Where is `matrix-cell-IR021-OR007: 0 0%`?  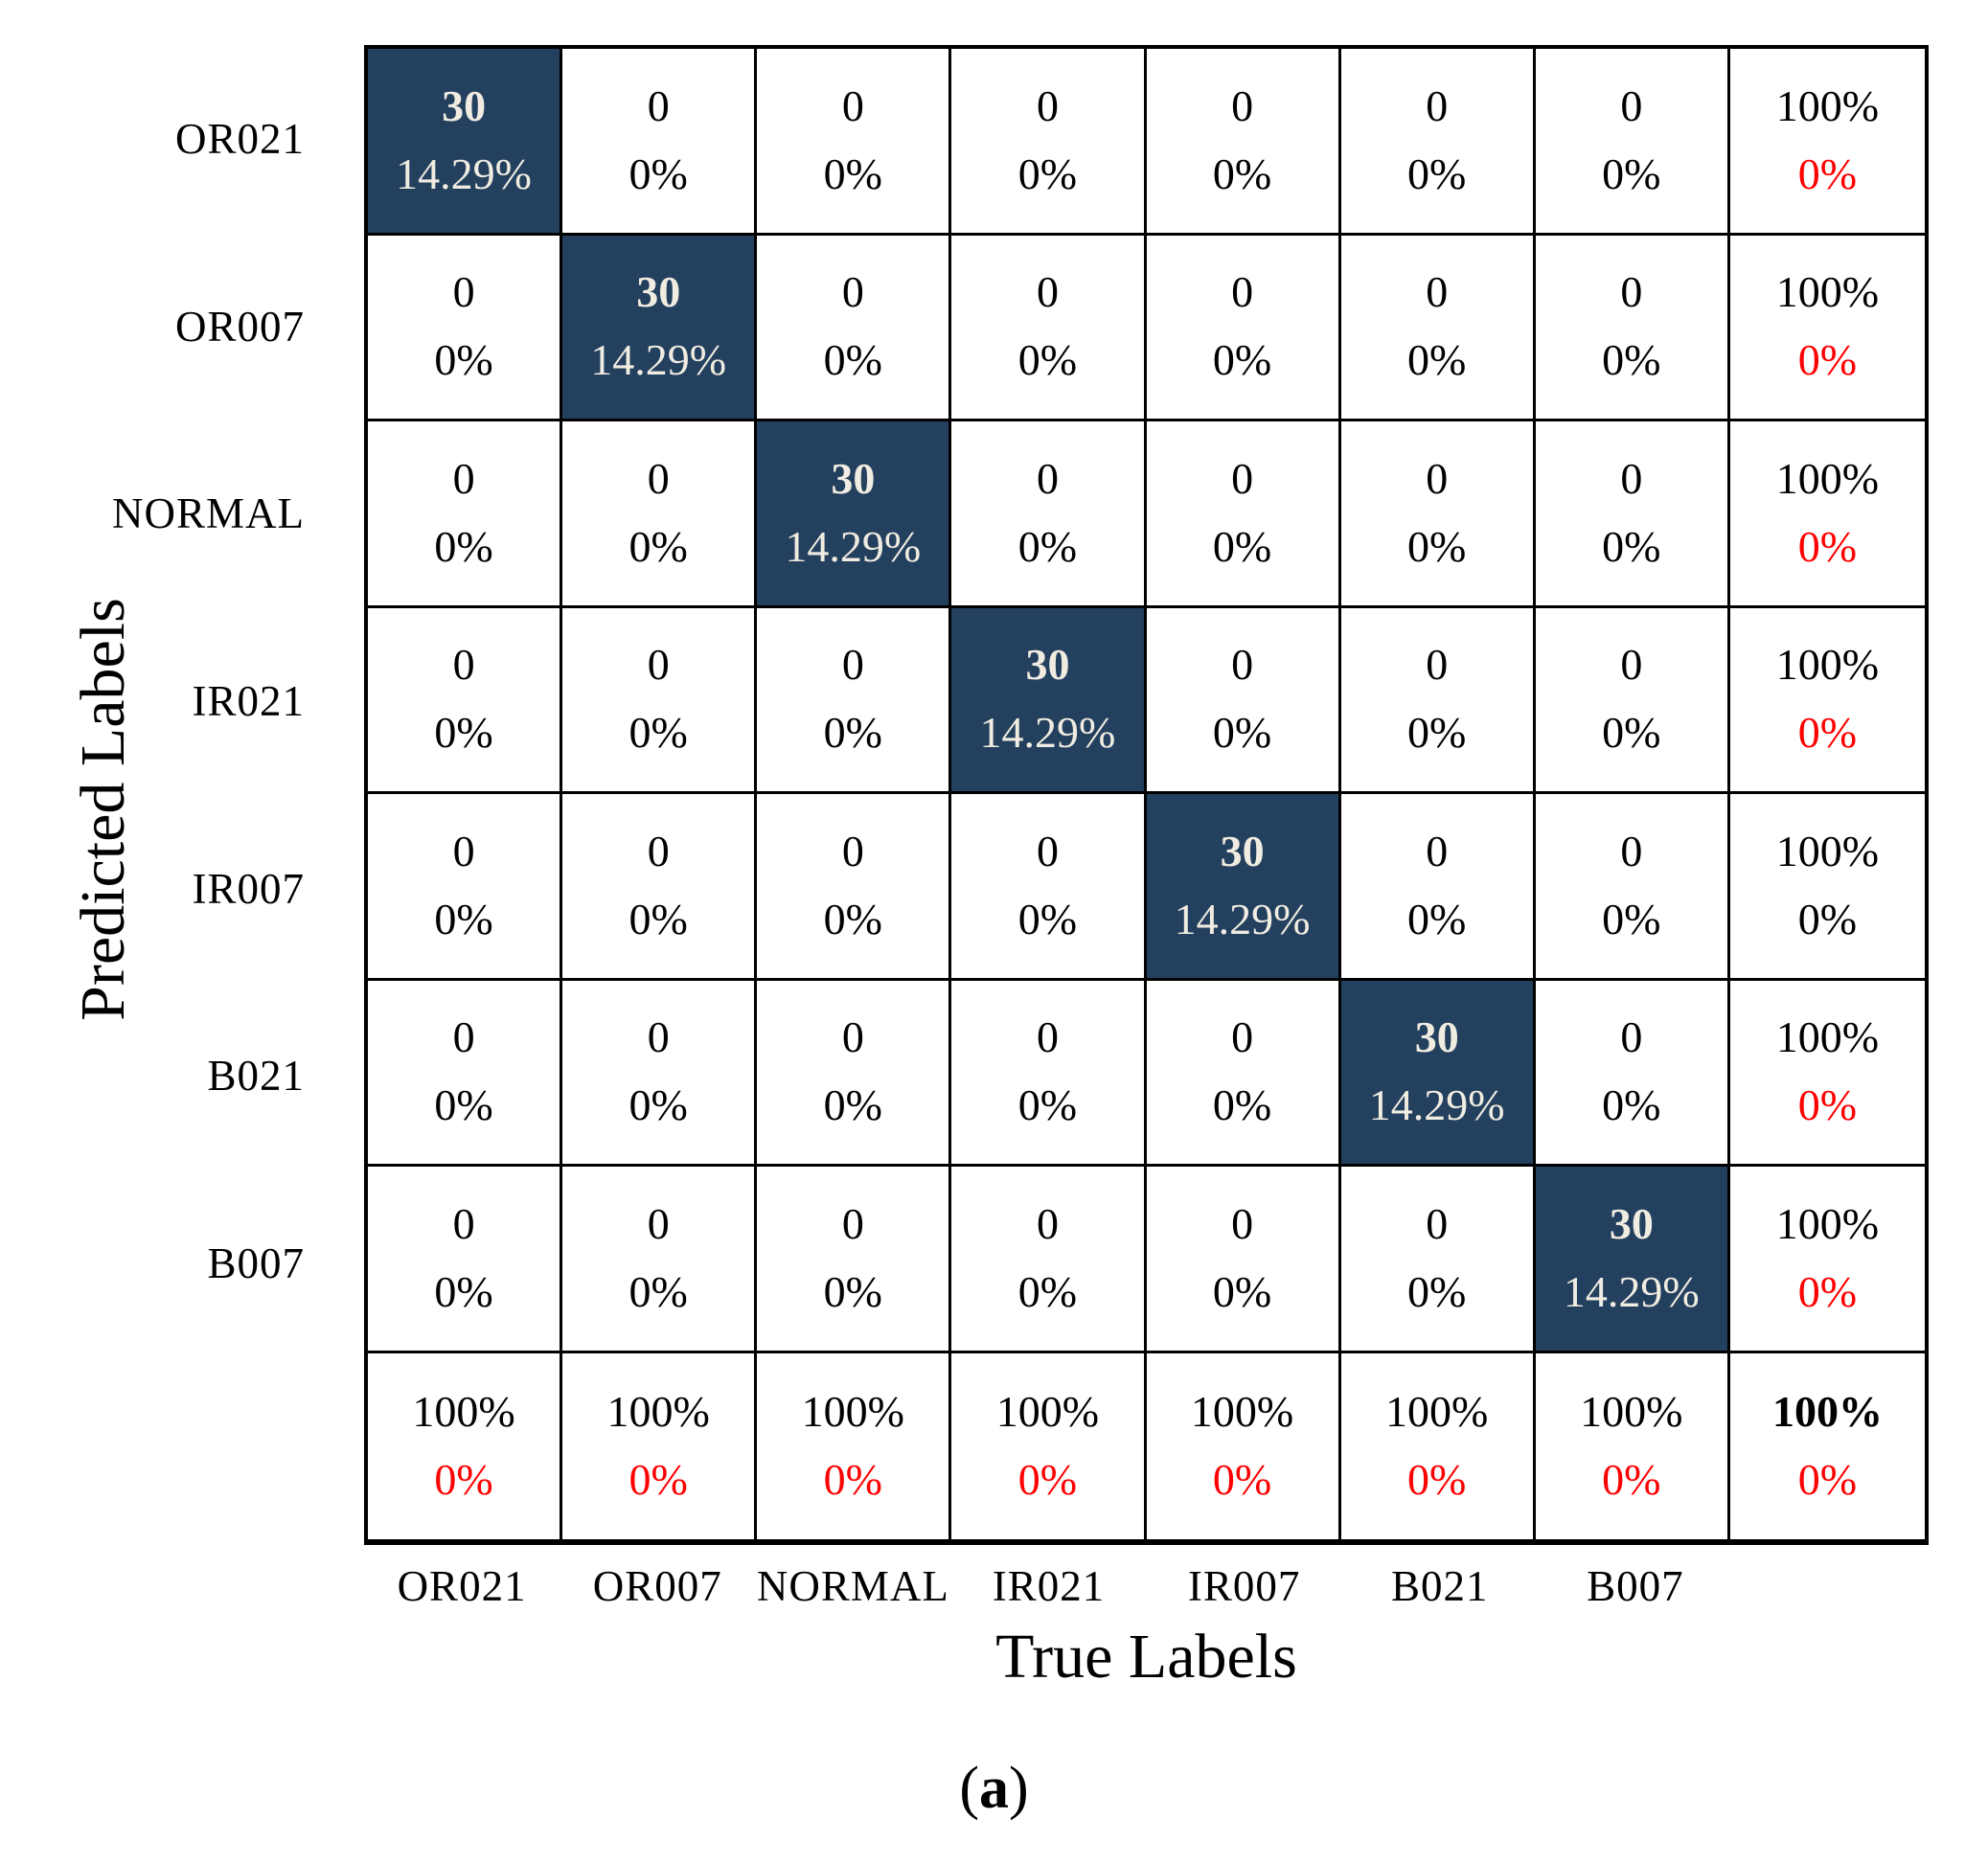 matrix-cell-IR021-OR007: 0 0% is located at coordinates (660, 700).